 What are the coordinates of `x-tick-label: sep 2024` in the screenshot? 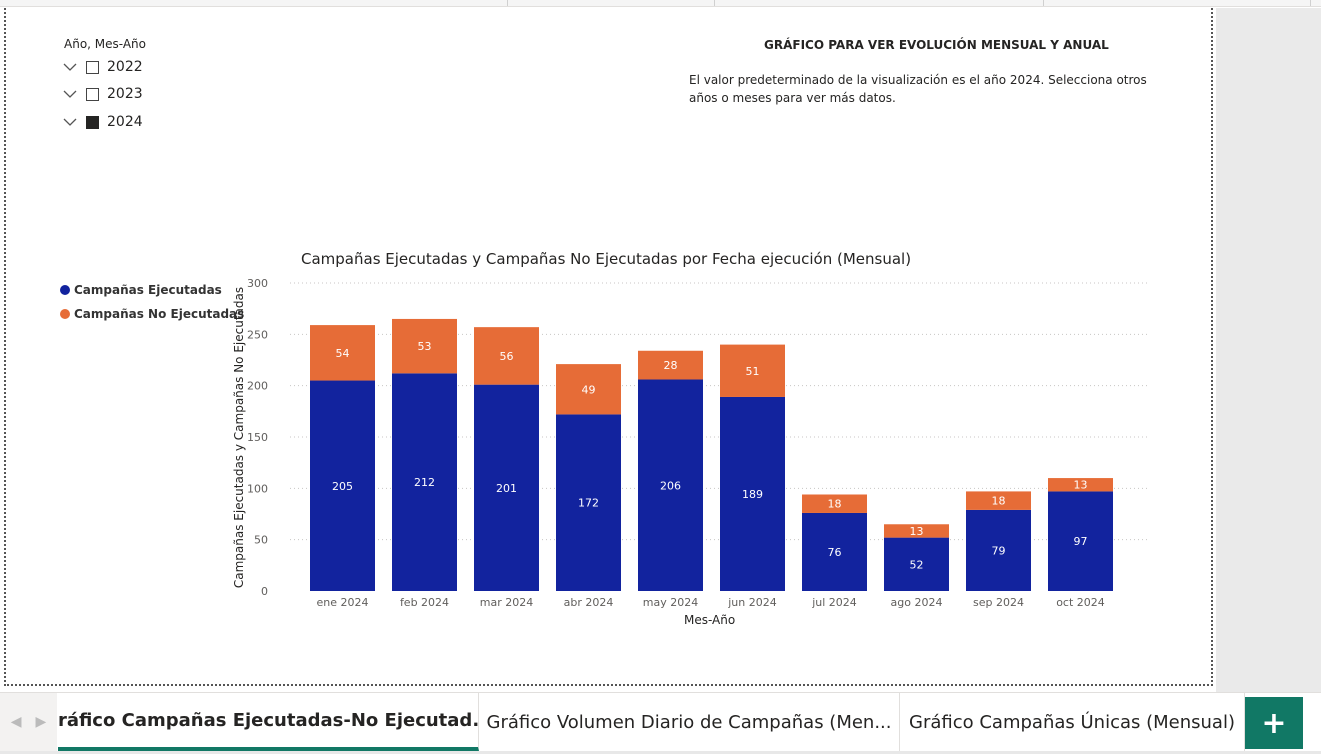 It's located at (998, 602).